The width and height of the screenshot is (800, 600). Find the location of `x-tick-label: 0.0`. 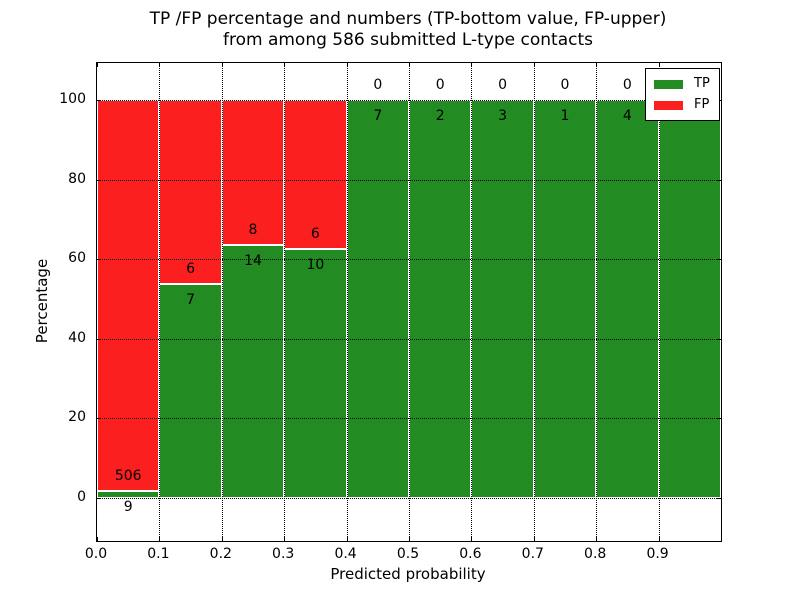

x-tick-label: 0.0 is located at coordinates (96, 554).